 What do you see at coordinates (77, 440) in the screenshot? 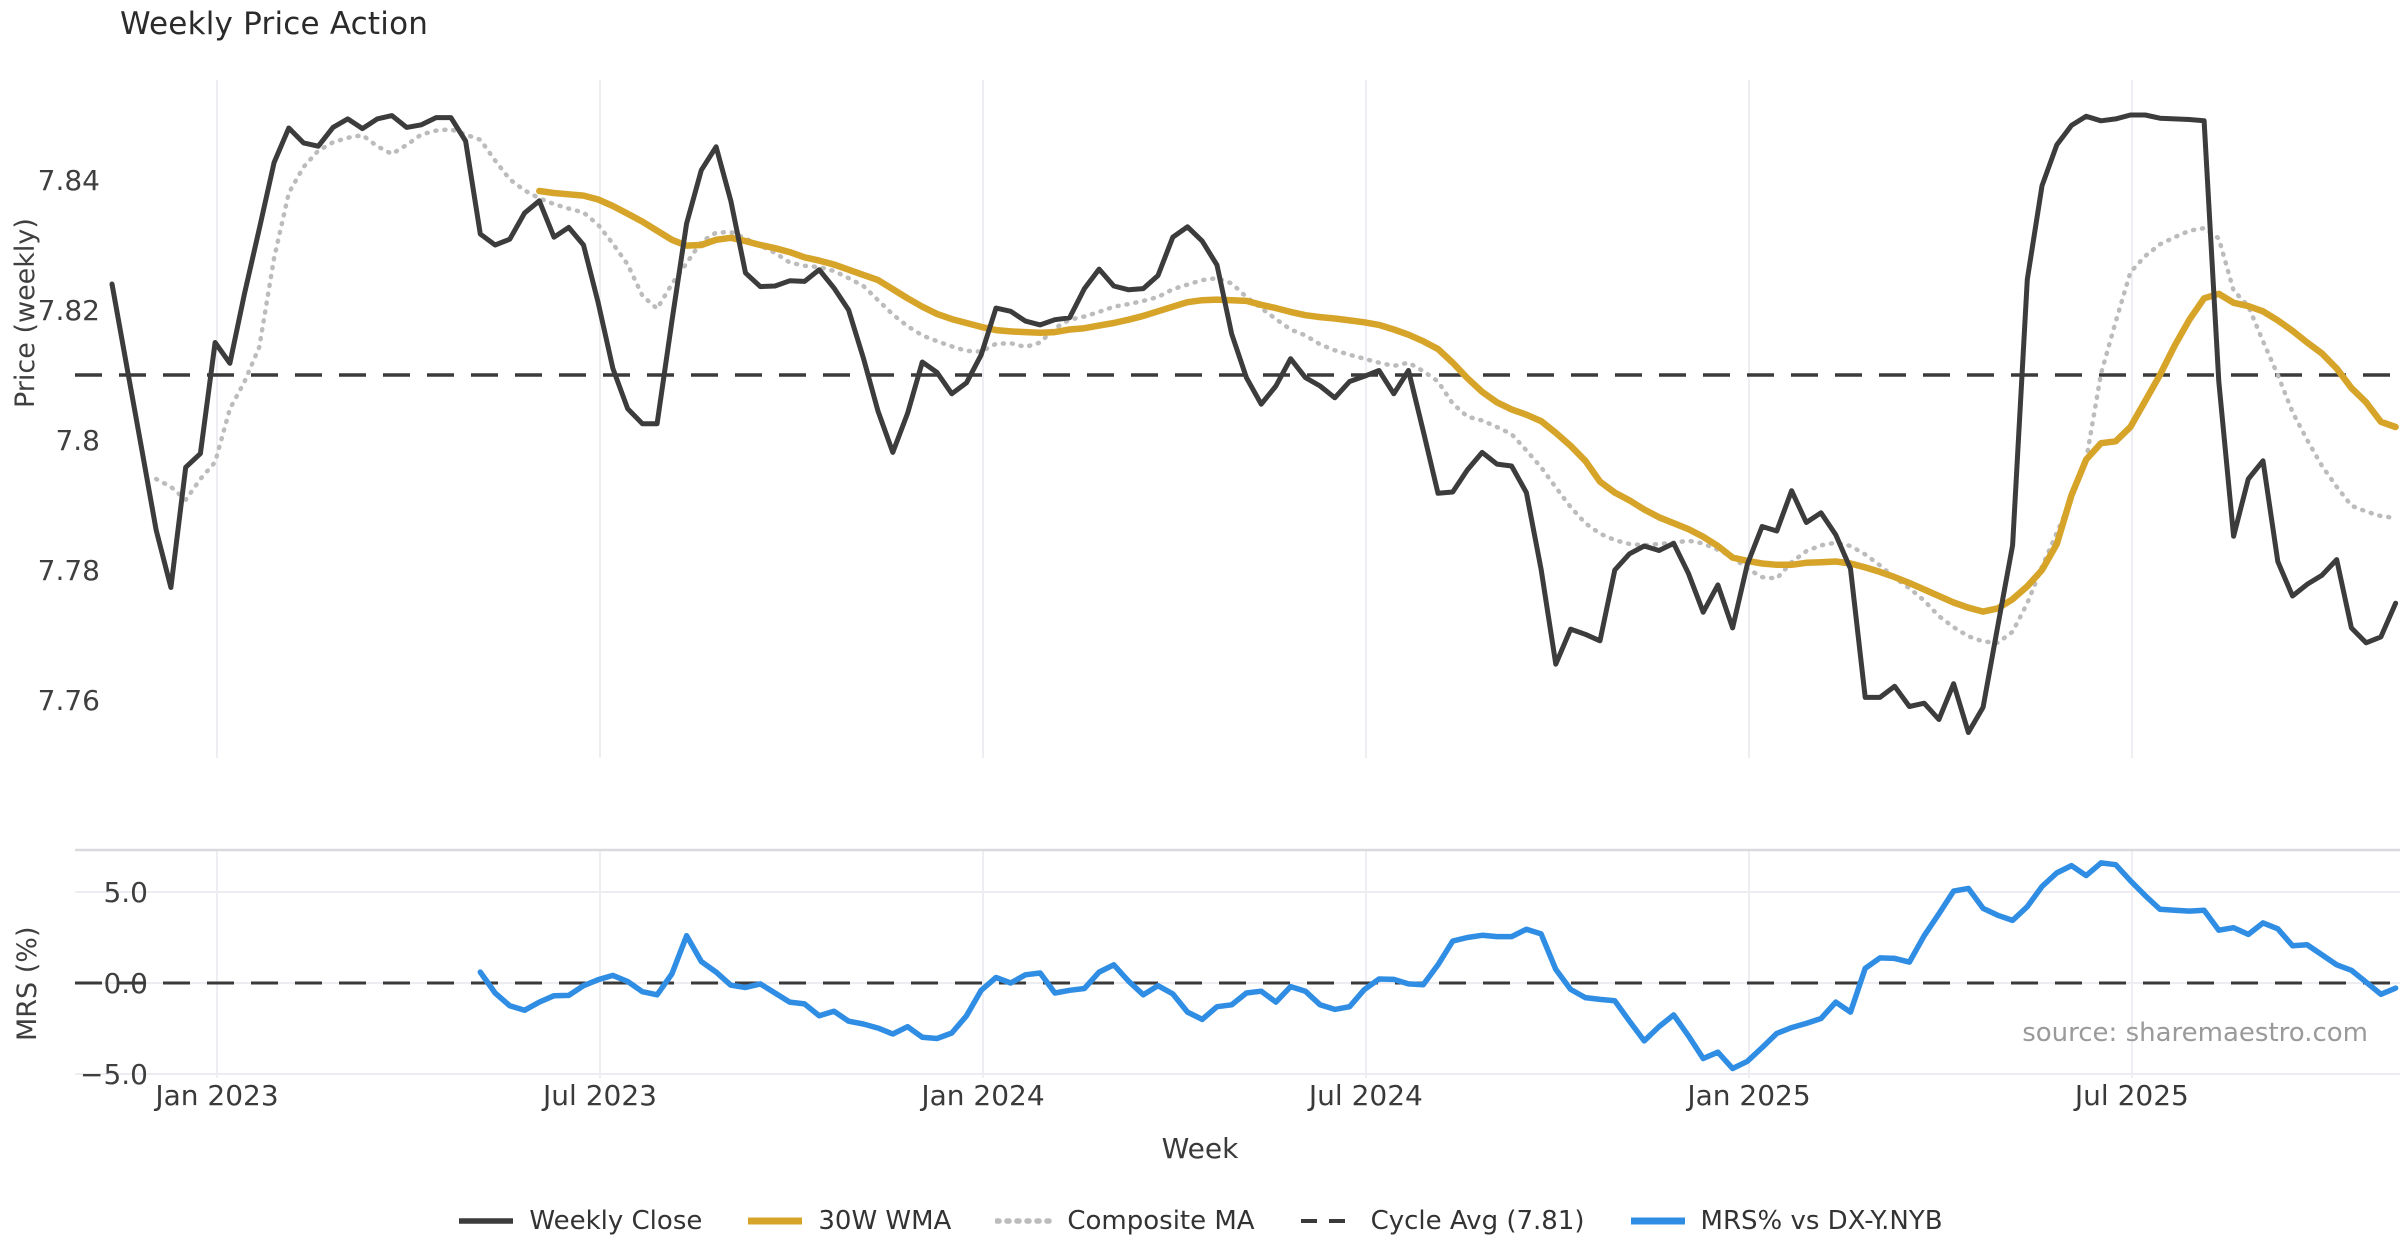
I see `price-tick-label: 7.8` at bounding box center [77, 440].